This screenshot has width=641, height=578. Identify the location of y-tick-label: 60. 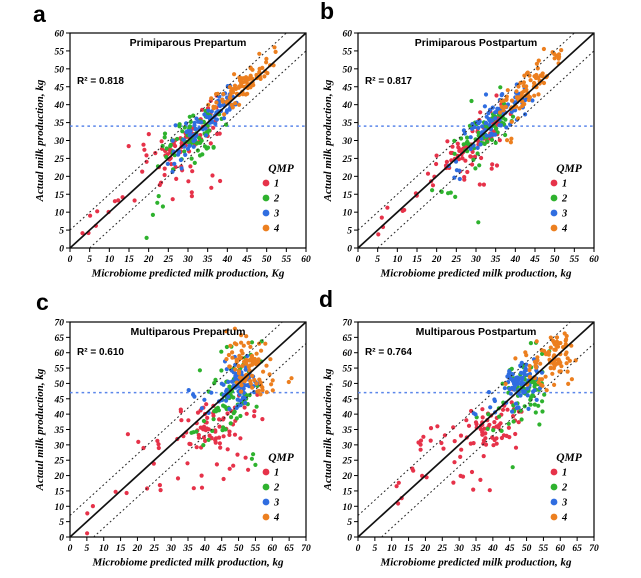
(348, 354).